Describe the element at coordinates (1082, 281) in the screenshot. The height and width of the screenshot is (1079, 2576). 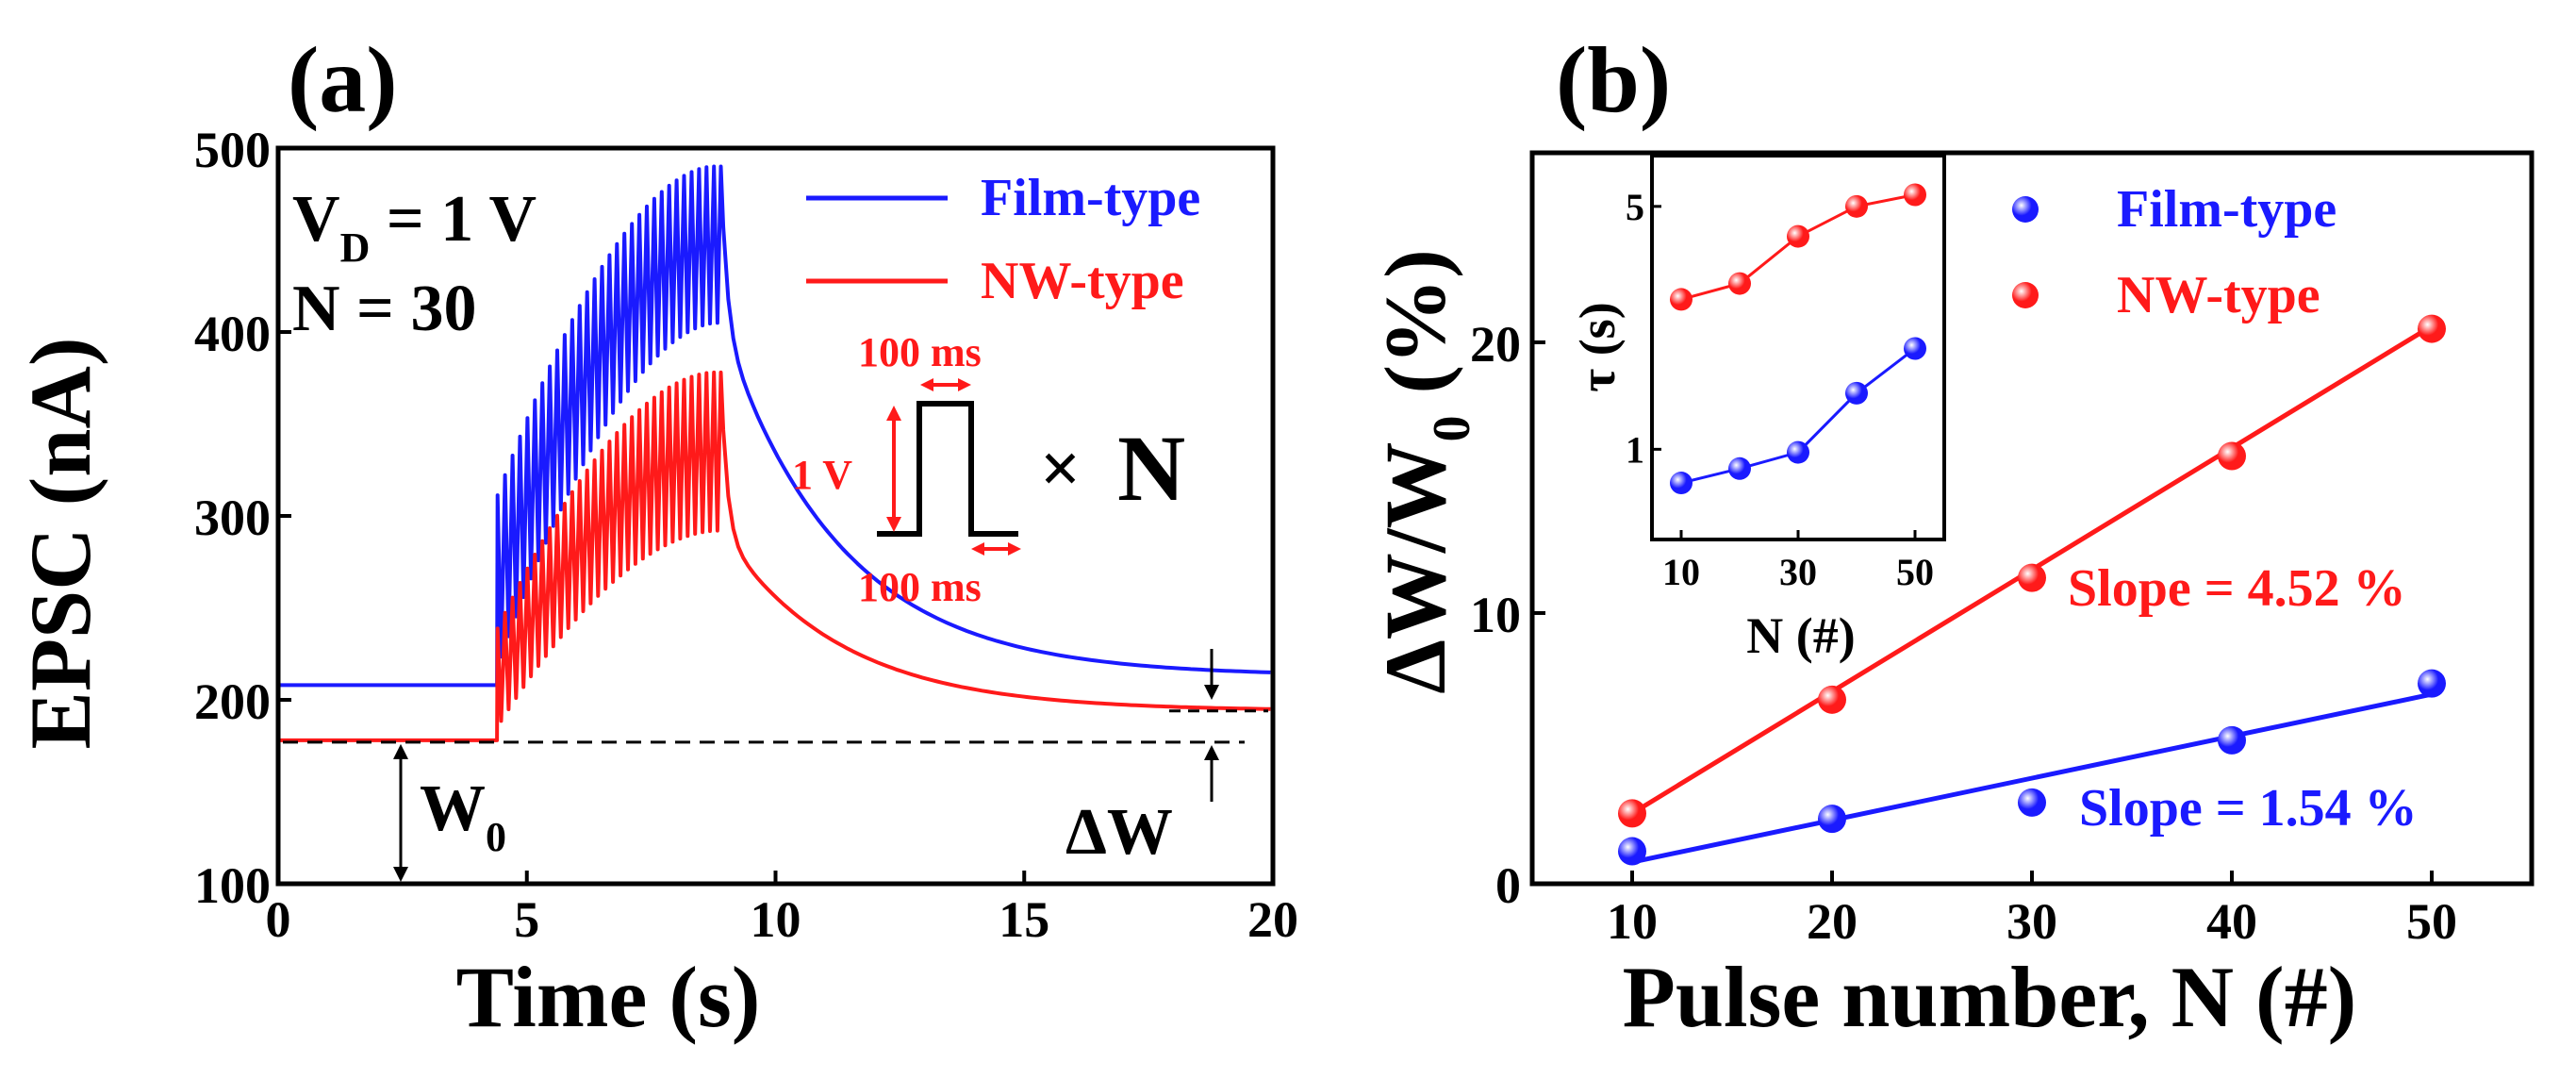
I see `legend-a-nw-label: NW-type` at that location.